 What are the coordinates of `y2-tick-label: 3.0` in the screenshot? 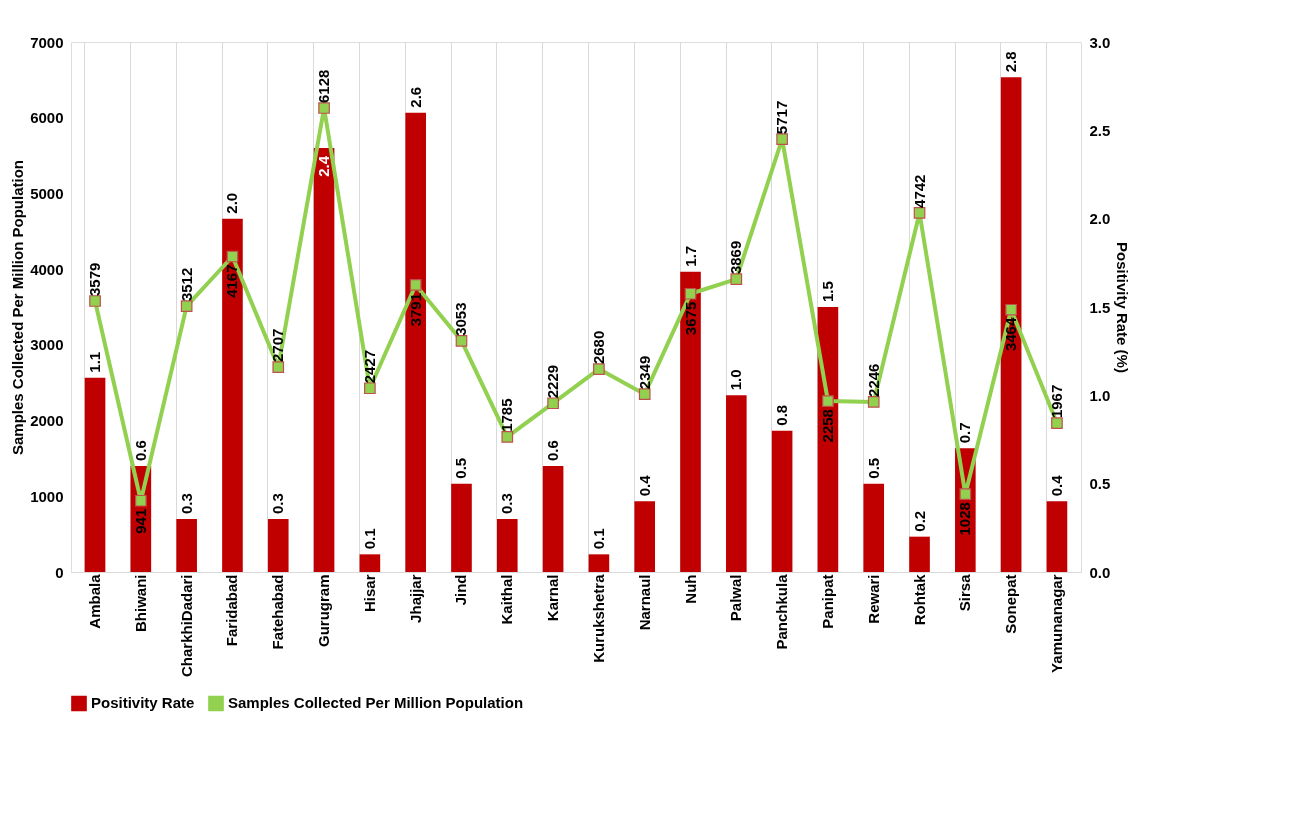 It's located at (1100, 42).